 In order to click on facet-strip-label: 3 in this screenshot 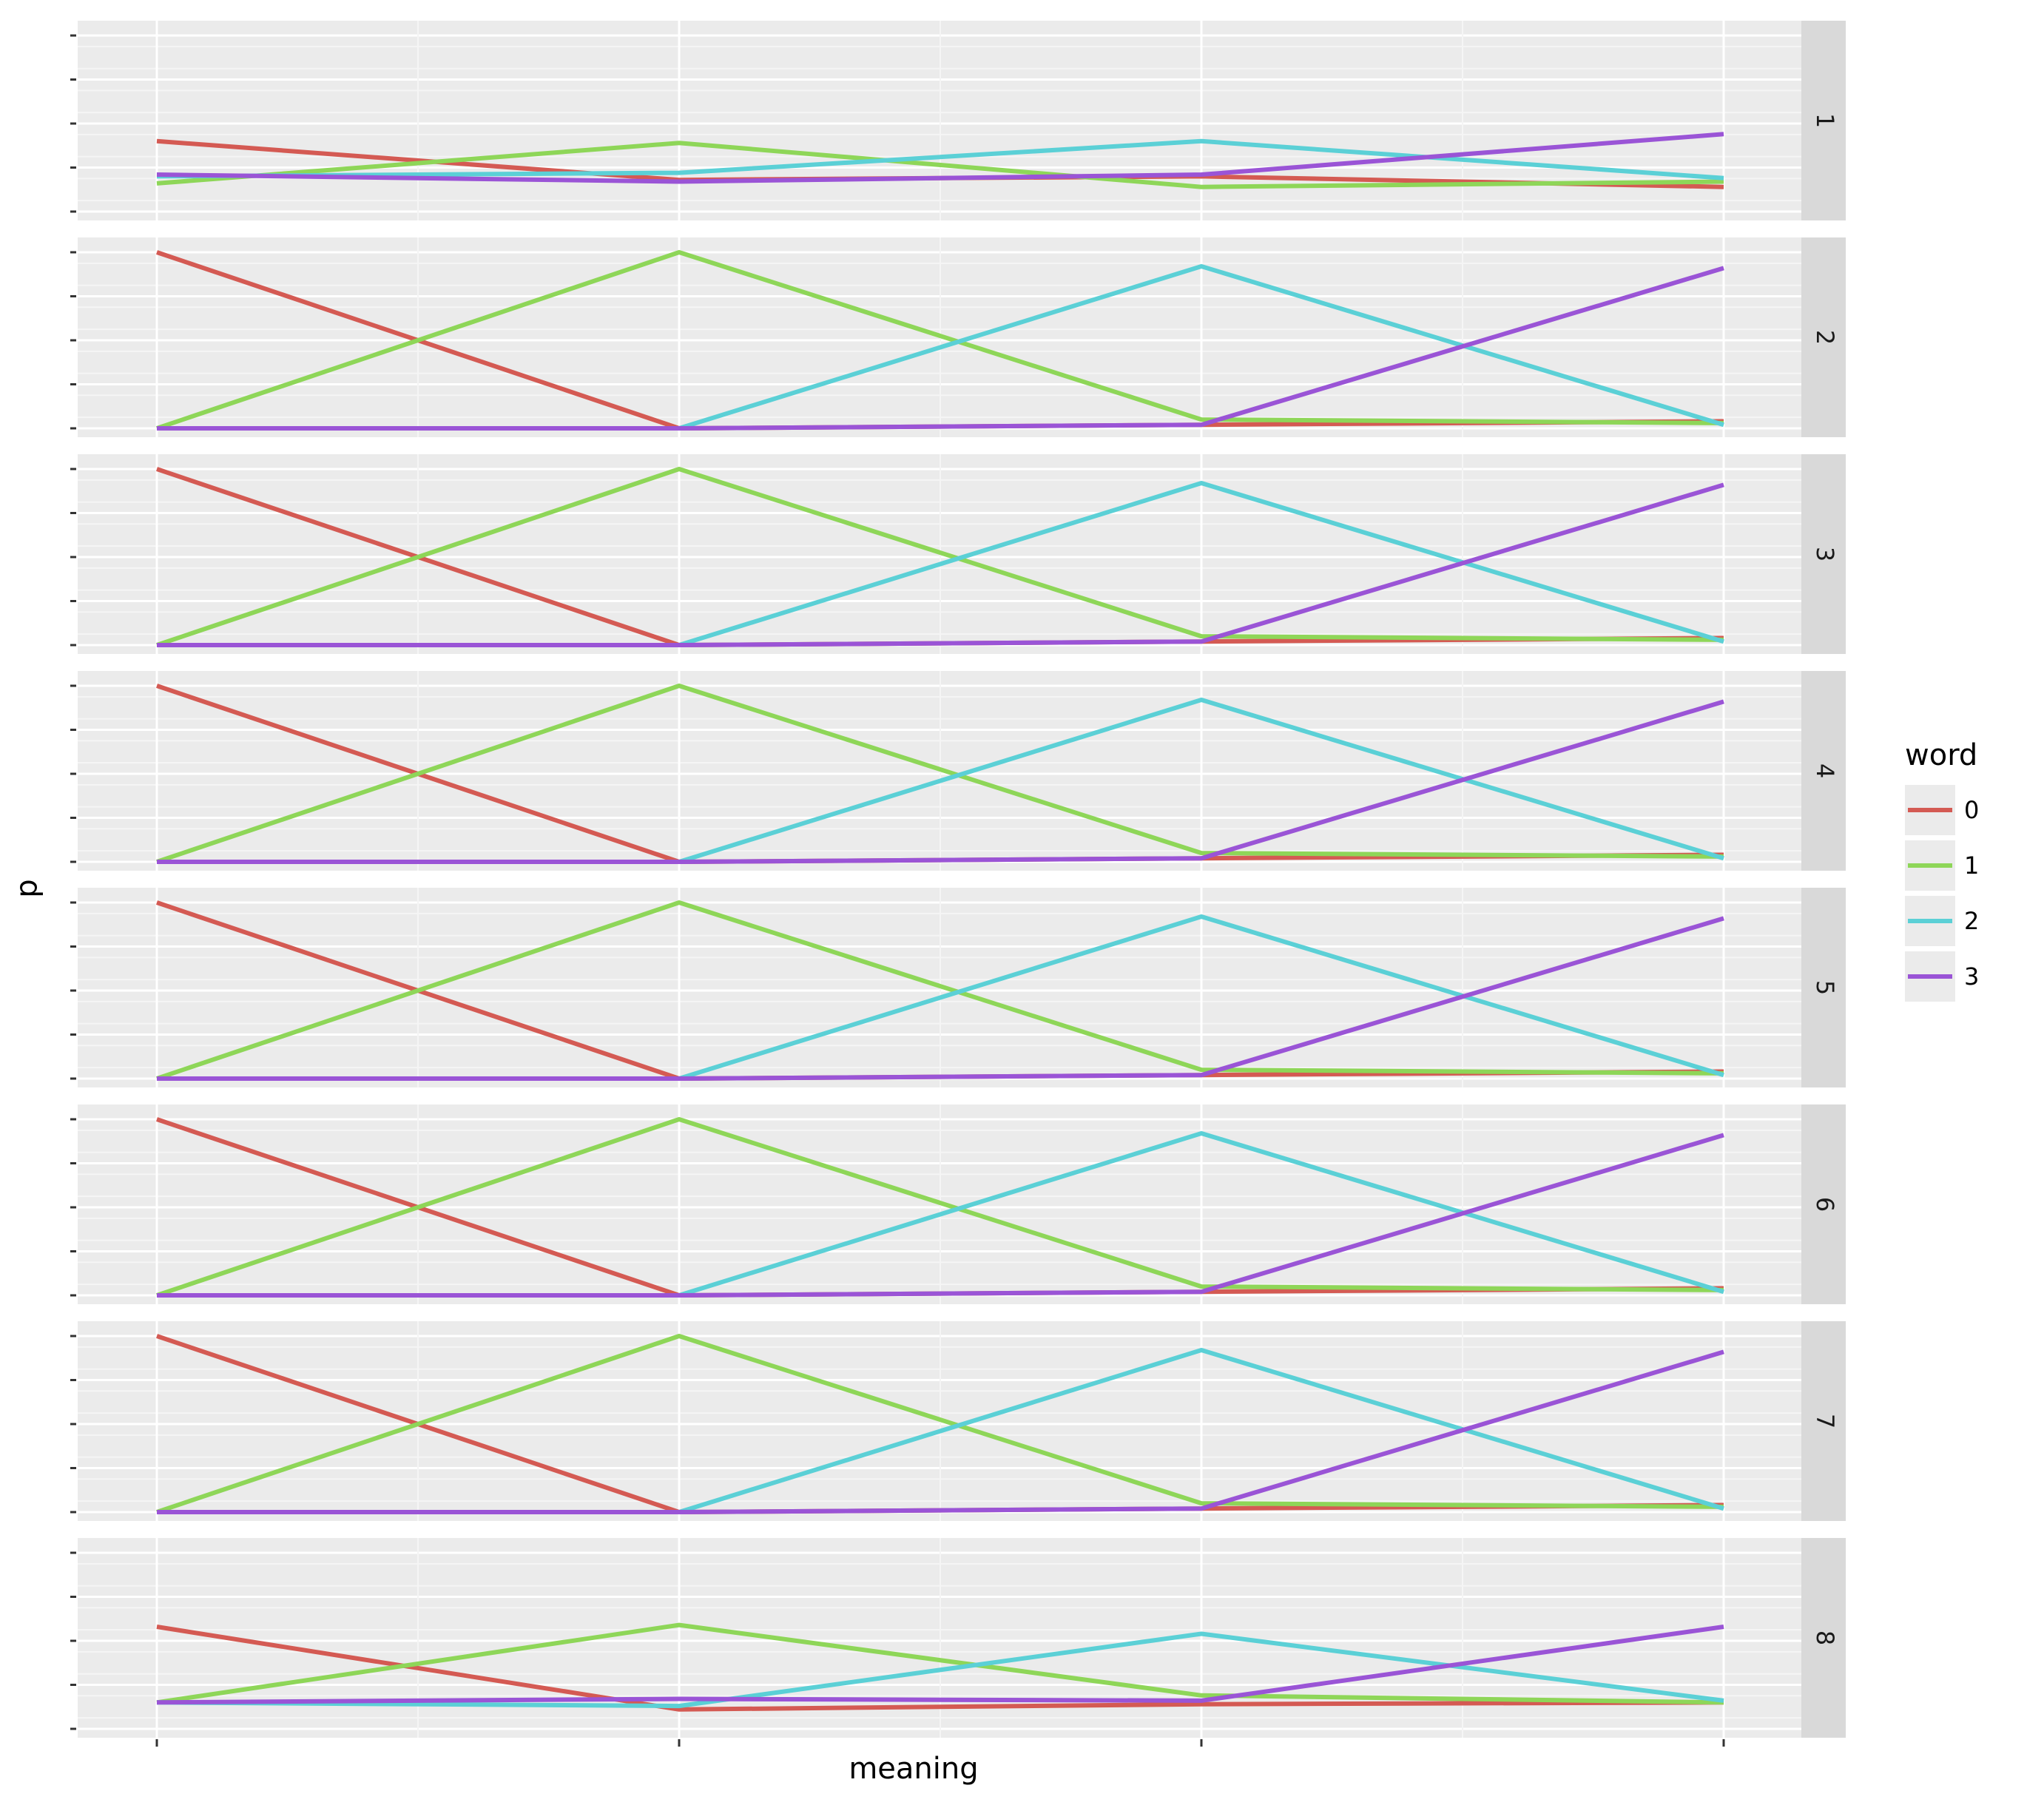, I will do `click(1825, 554)`.